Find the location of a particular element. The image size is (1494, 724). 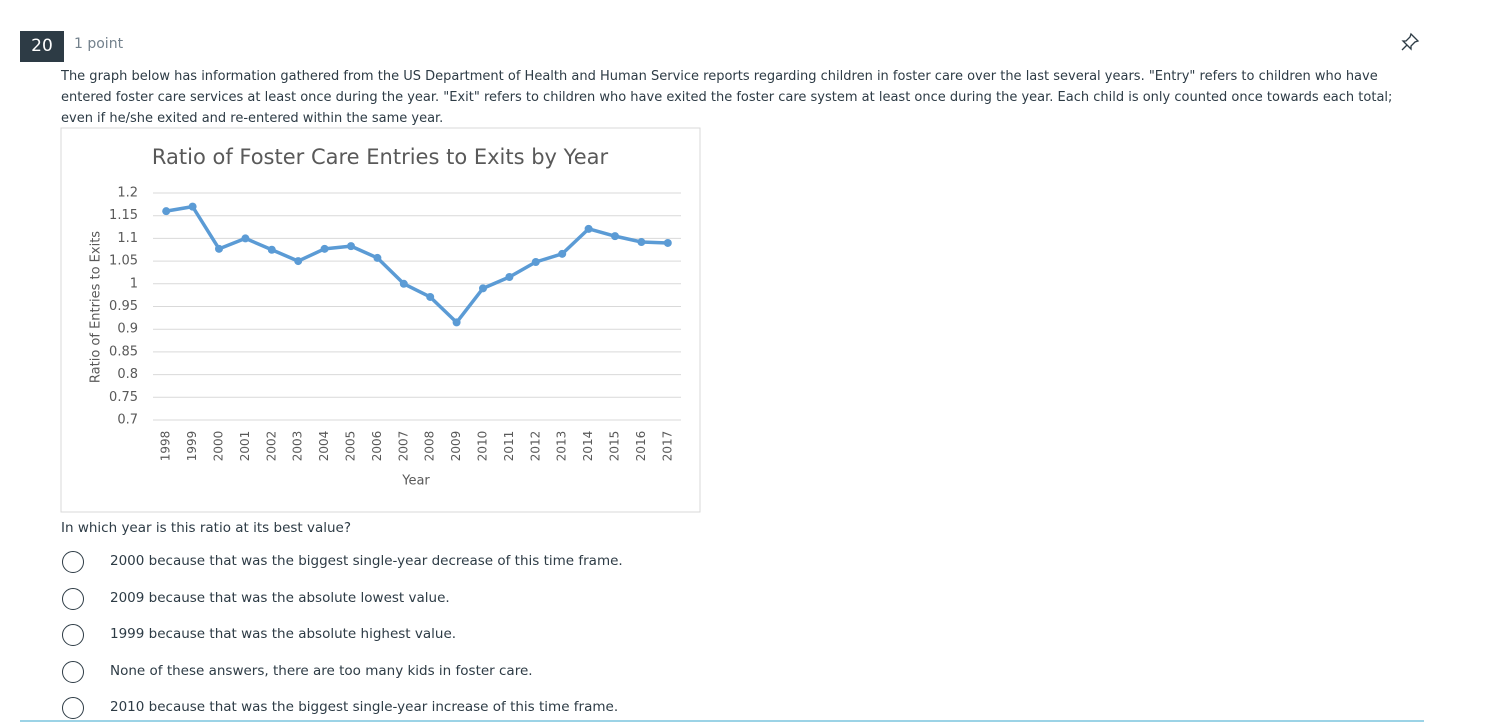

x-tick-label: 2005 is located at coordinates (351, 446).